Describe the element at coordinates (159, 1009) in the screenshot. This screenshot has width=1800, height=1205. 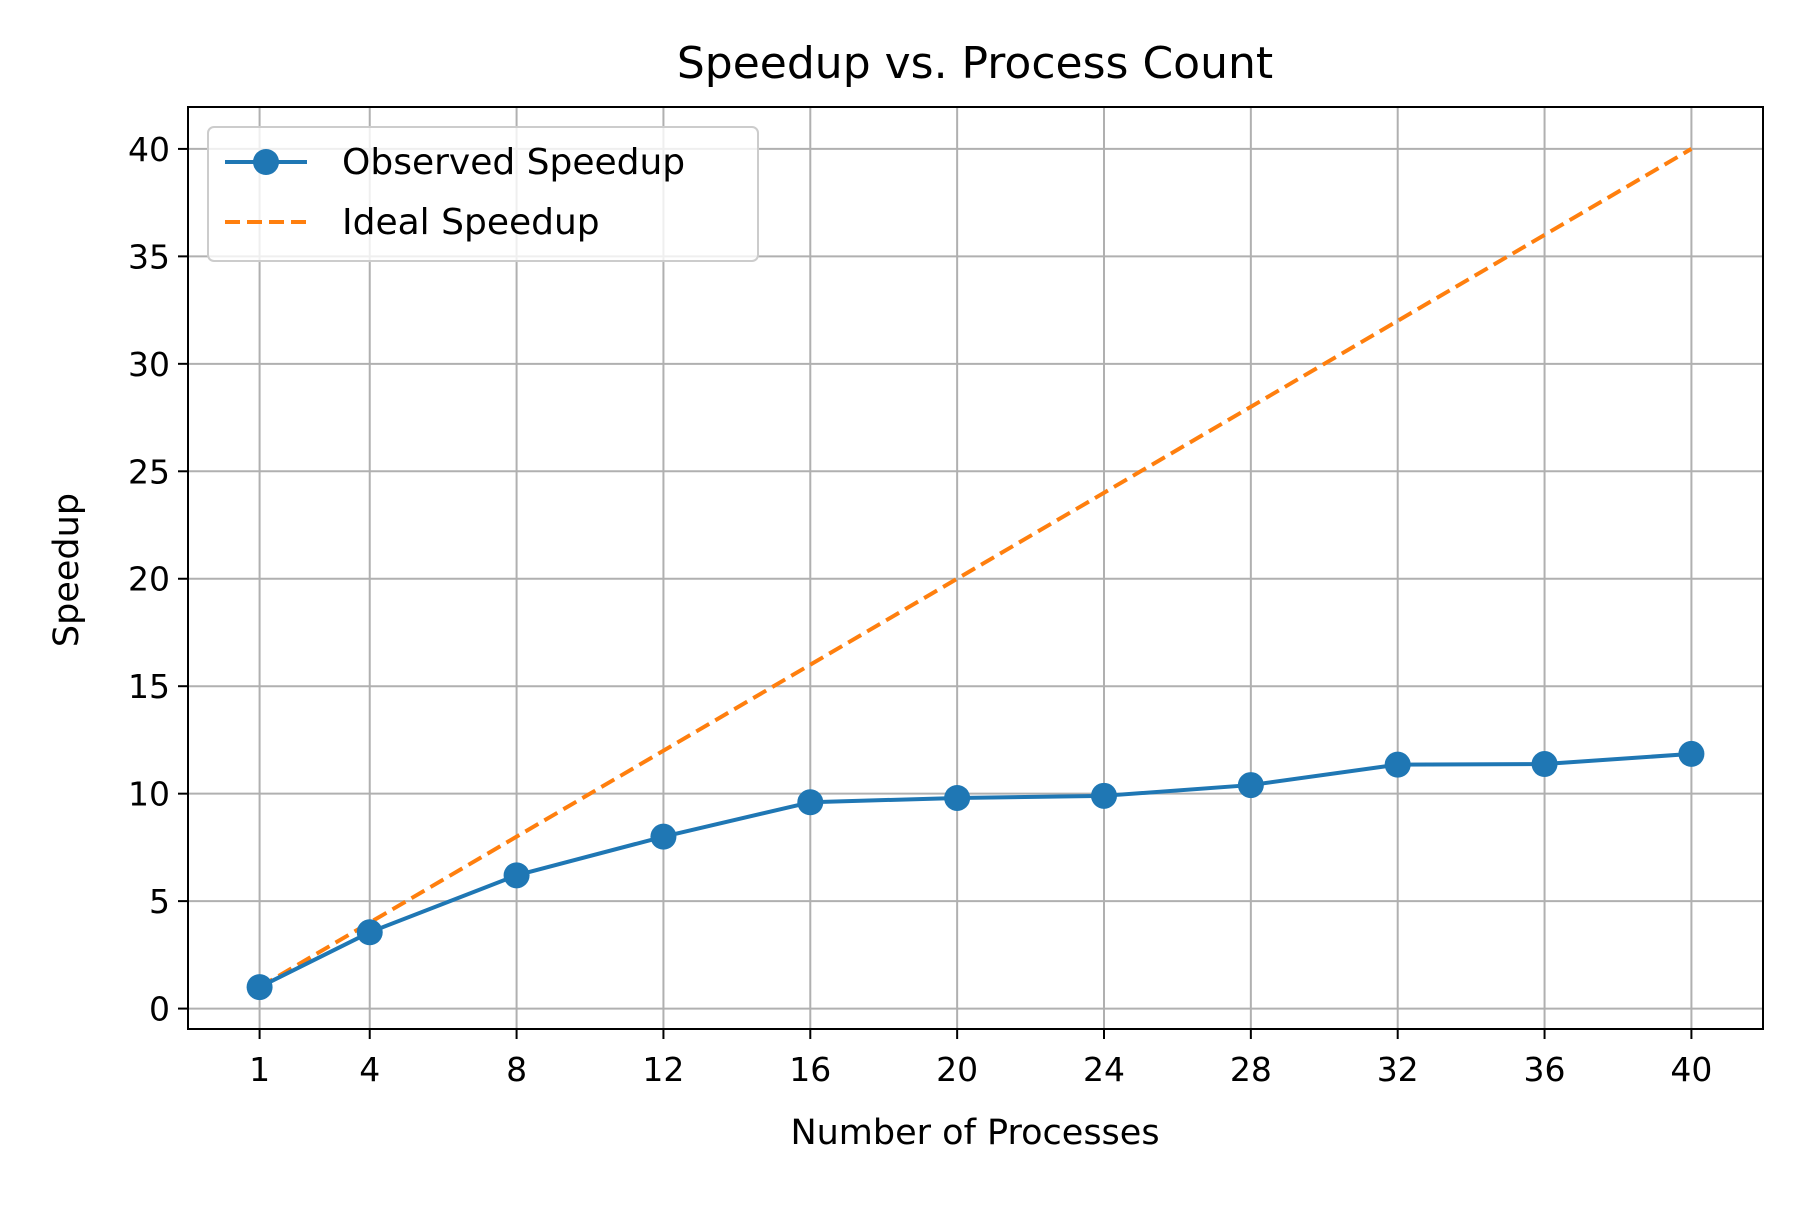
I see `y-tick-label: 0` at that location.